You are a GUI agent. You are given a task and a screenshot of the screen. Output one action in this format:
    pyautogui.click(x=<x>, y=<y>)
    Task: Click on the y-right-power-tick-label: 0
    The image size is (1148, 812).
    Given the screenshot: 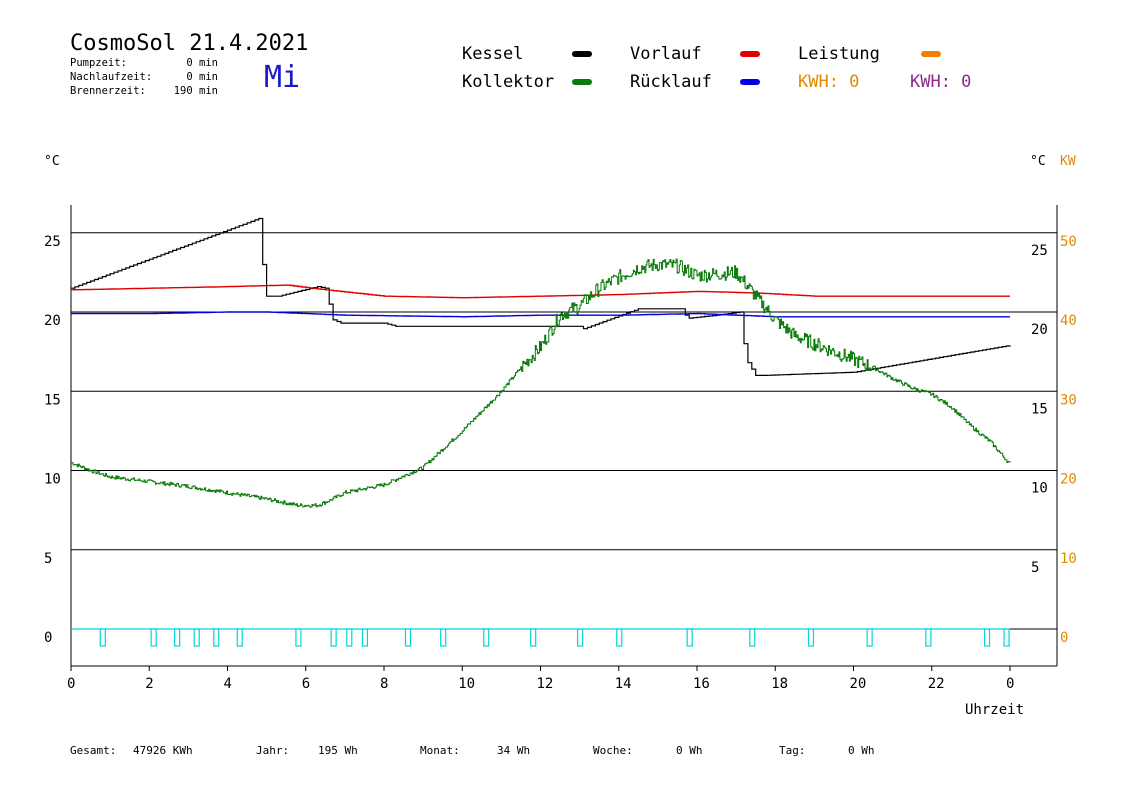 What is the action you would take?
    pyautogui.click(x=1064, y=638)
    